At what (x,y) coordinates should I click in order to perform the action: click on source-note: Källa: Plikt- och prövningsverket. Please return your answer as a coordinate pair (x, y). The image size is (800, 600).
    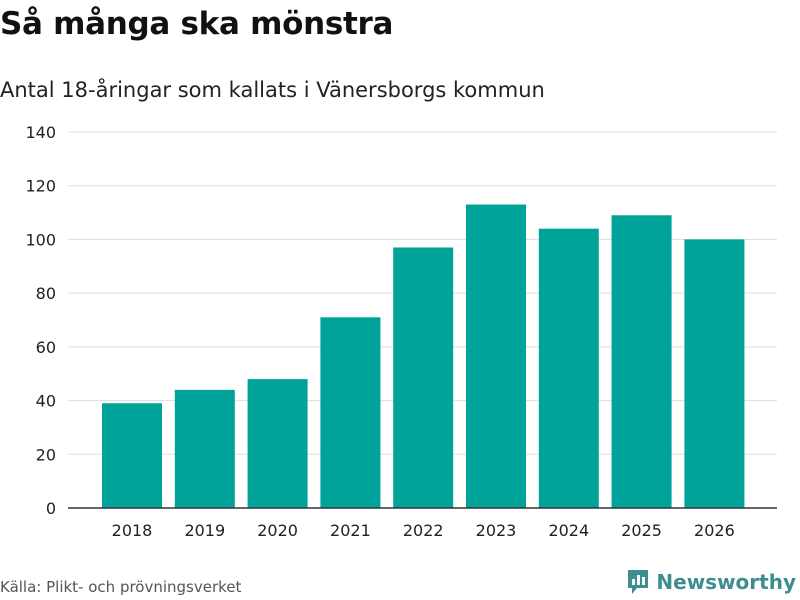
    Looking at the image, I should click on (121, 587).